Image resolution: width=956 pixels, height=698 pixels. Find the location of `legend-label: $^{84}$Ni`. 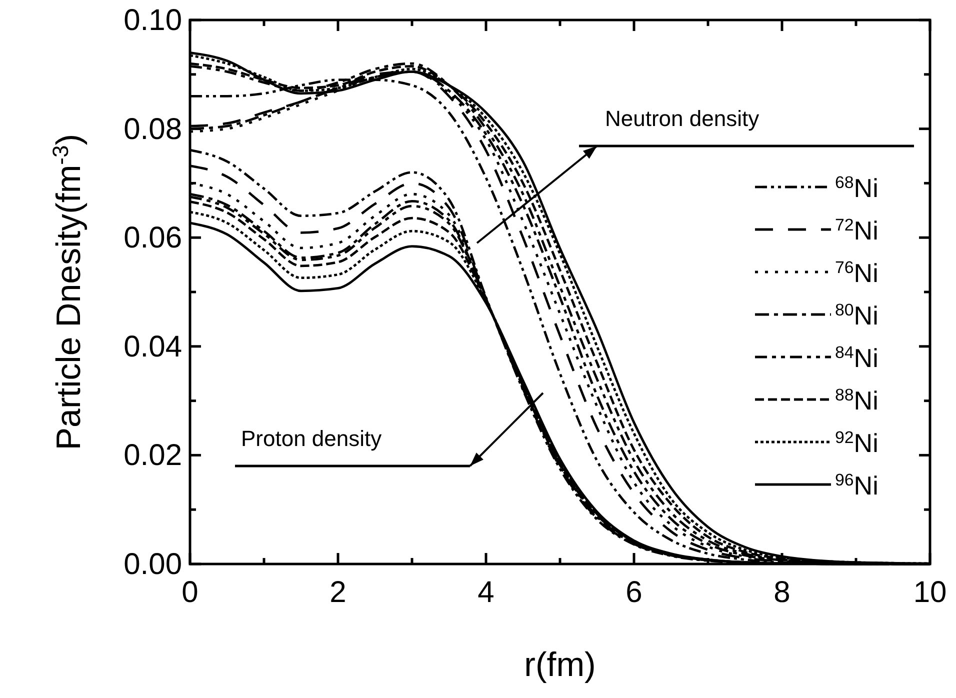

legend-label: $^{84}$Ni is located at coordinates (856, 357).